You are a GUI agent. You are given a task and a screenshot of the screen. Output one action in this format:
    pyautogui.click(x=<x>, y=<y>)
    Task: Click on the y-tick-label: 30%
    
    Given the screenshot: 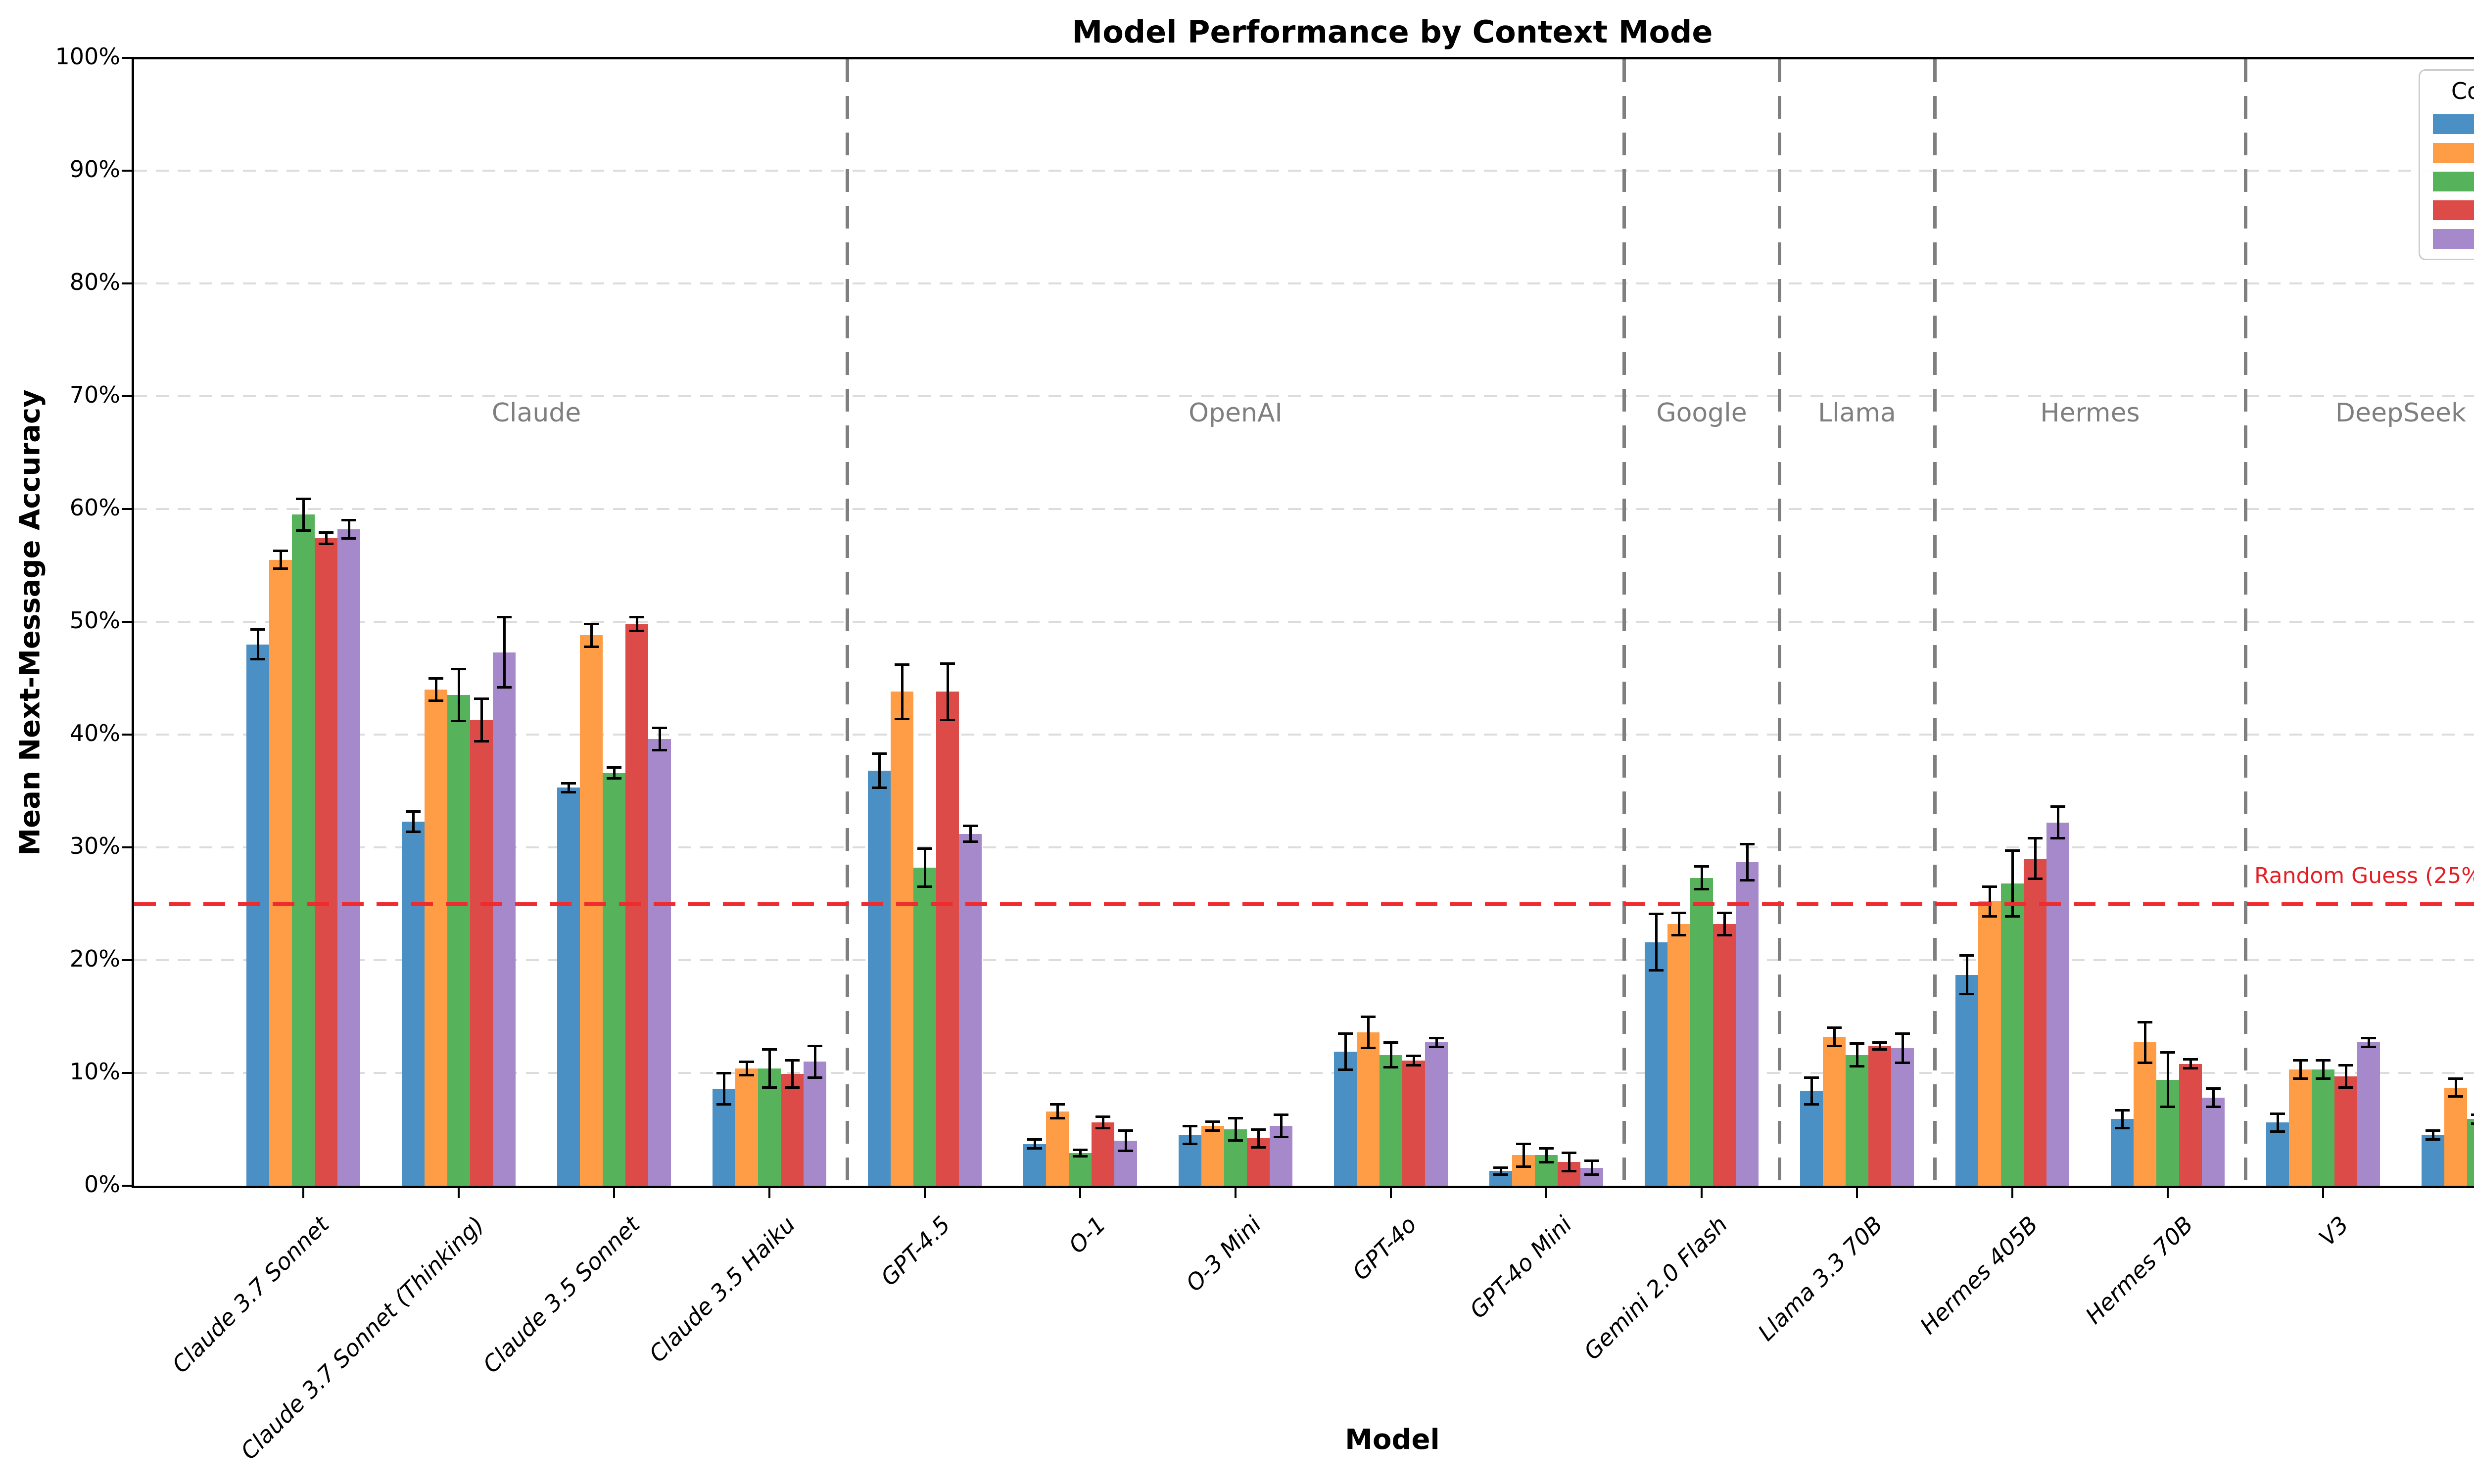 What is the action you would take?
    pyautogui.click(x=95, y=846)
    